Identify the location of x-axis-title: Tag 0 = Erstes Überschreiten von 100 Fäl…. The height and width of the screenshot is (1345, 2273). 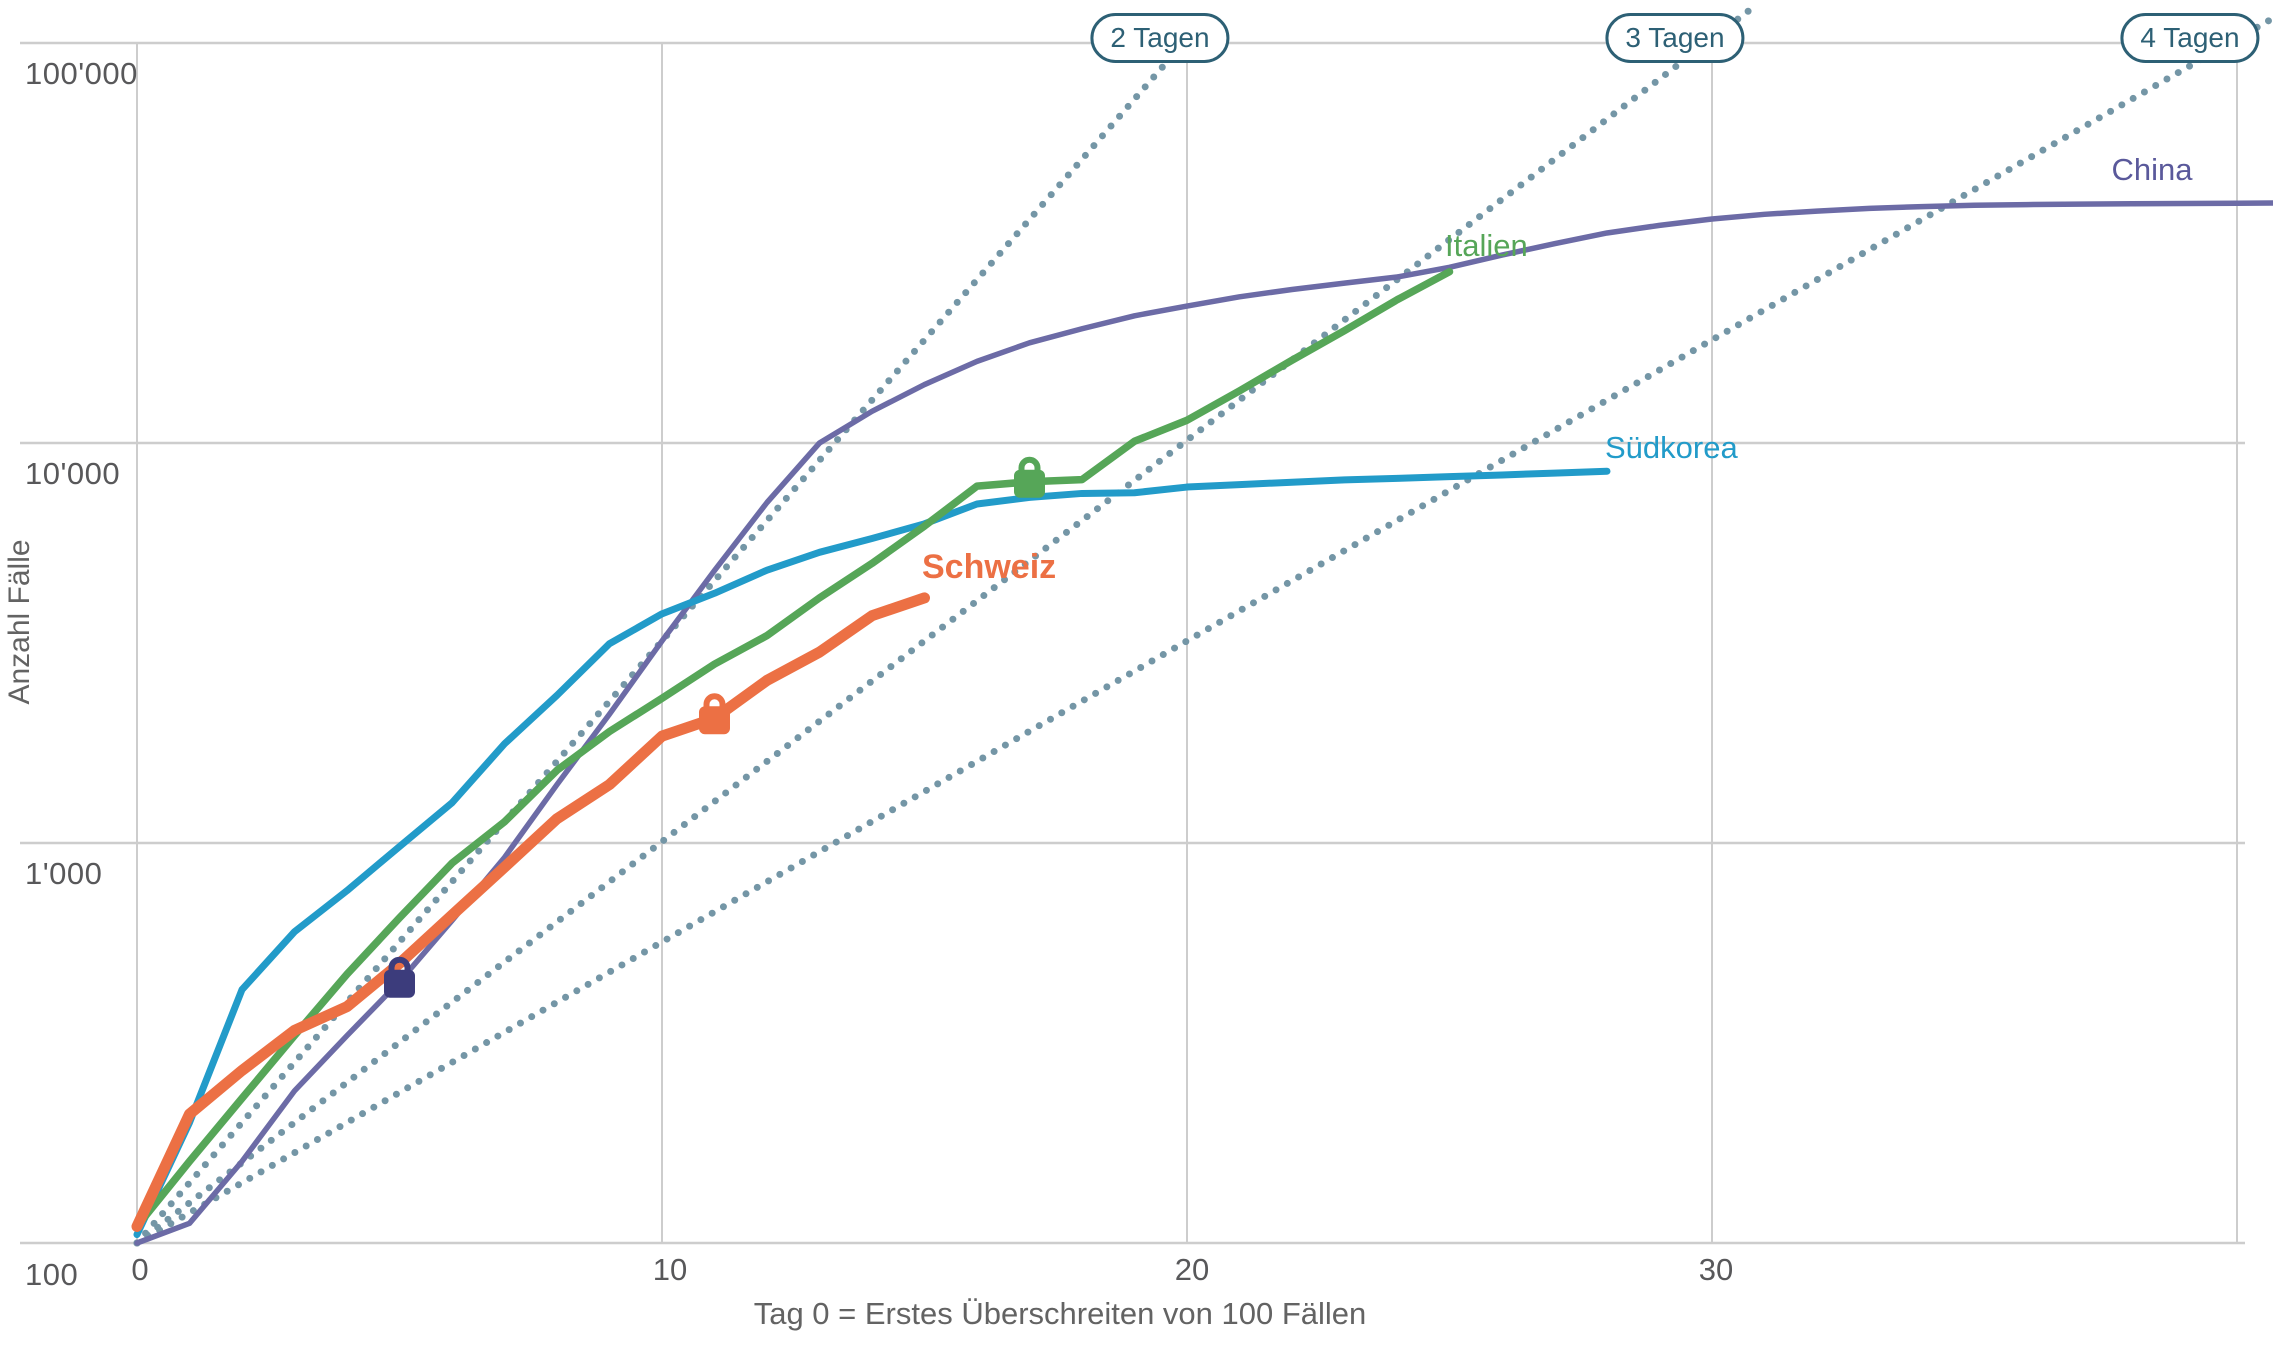
(1060, 1313).